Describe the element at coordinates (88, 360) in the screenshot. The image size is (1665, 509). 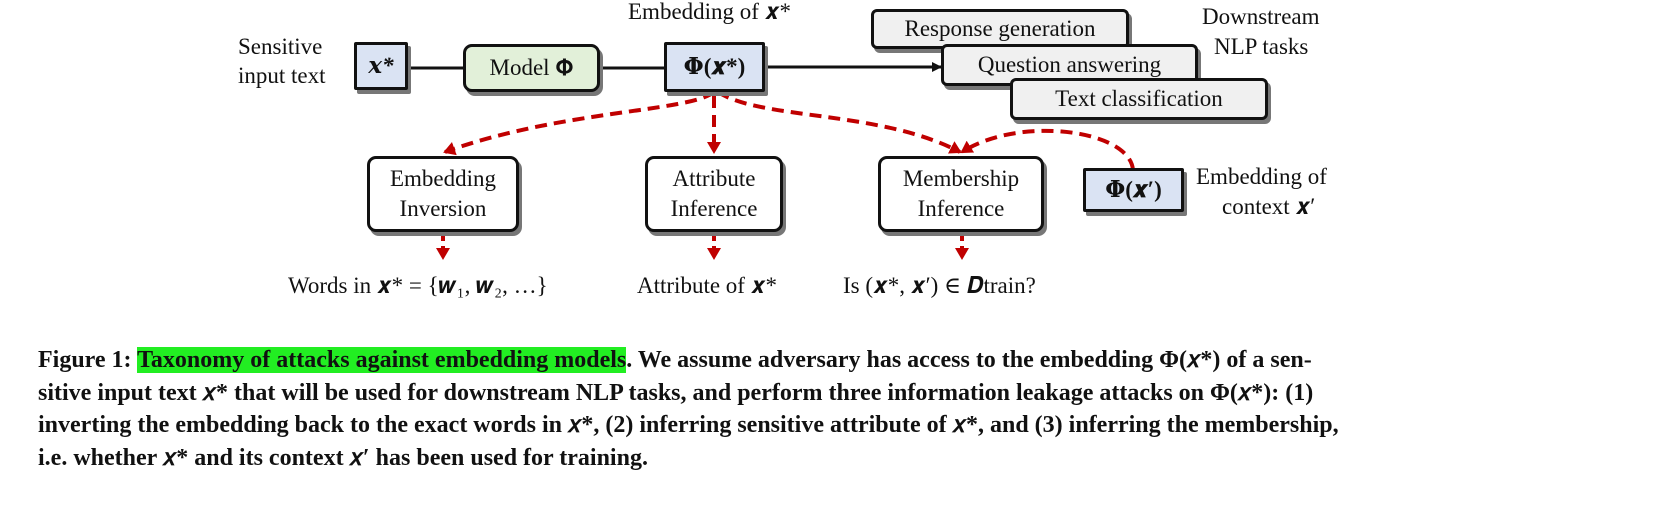
I see `caption-prefix: Figure 1:` at that location.